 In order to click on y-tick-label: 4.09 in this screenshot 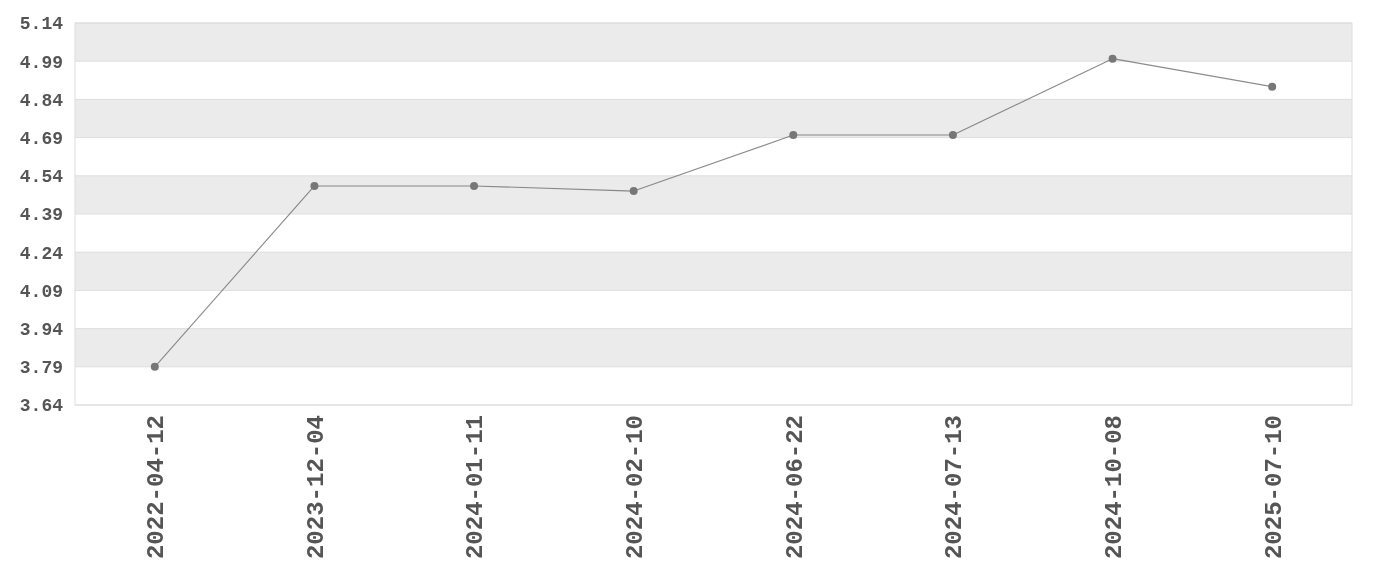, I will do `click(41, 291)`.